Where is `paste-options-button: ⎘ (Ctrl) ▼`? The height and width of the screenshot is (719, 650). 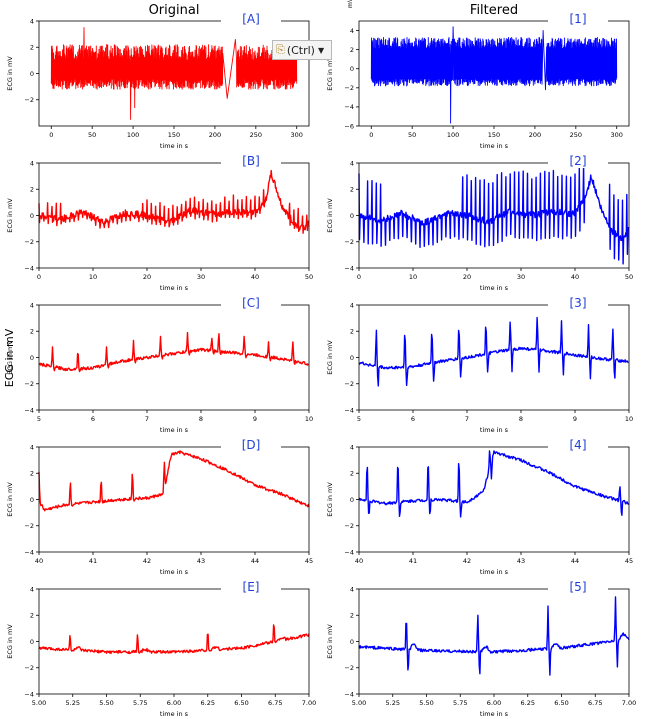 paste-options-button: ⎘ (Ctrl) ▼ is located at coordinates (302, 50).